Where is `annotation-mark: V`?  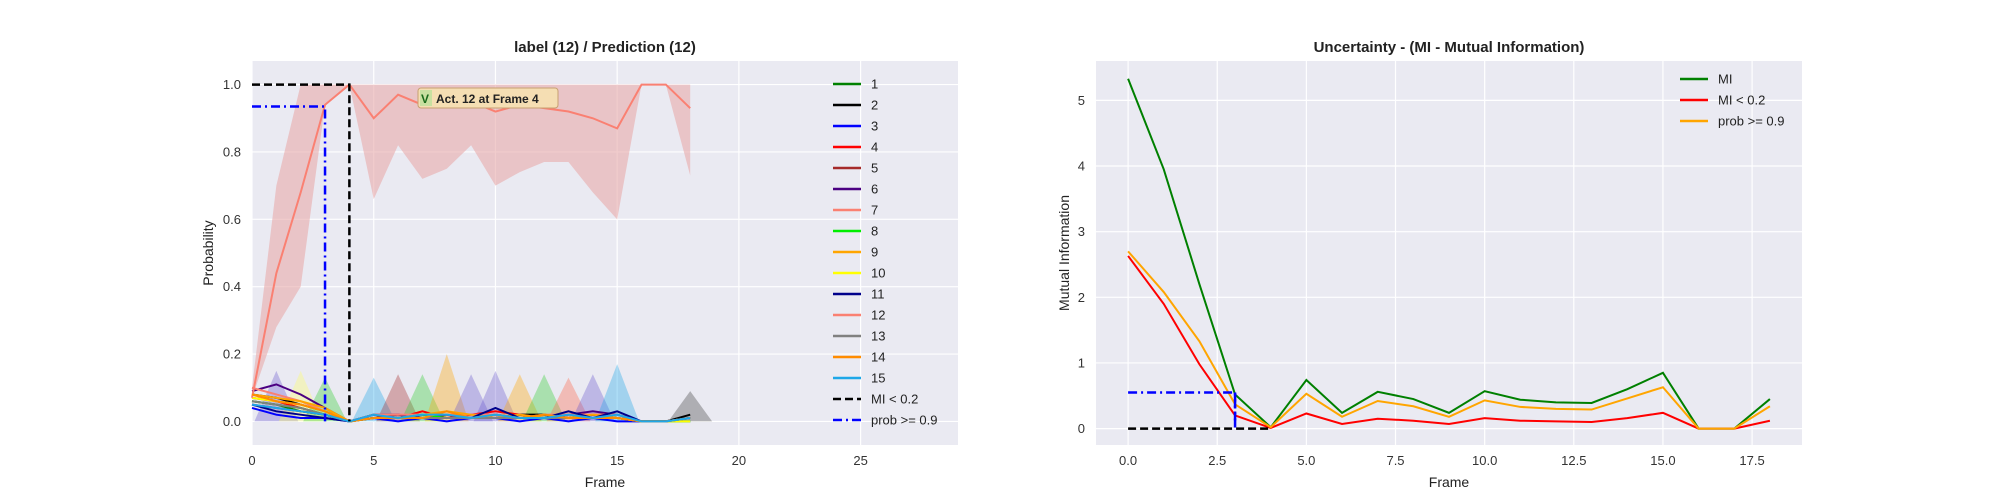 annotation-mark: V is located at coordinates (425, 99).